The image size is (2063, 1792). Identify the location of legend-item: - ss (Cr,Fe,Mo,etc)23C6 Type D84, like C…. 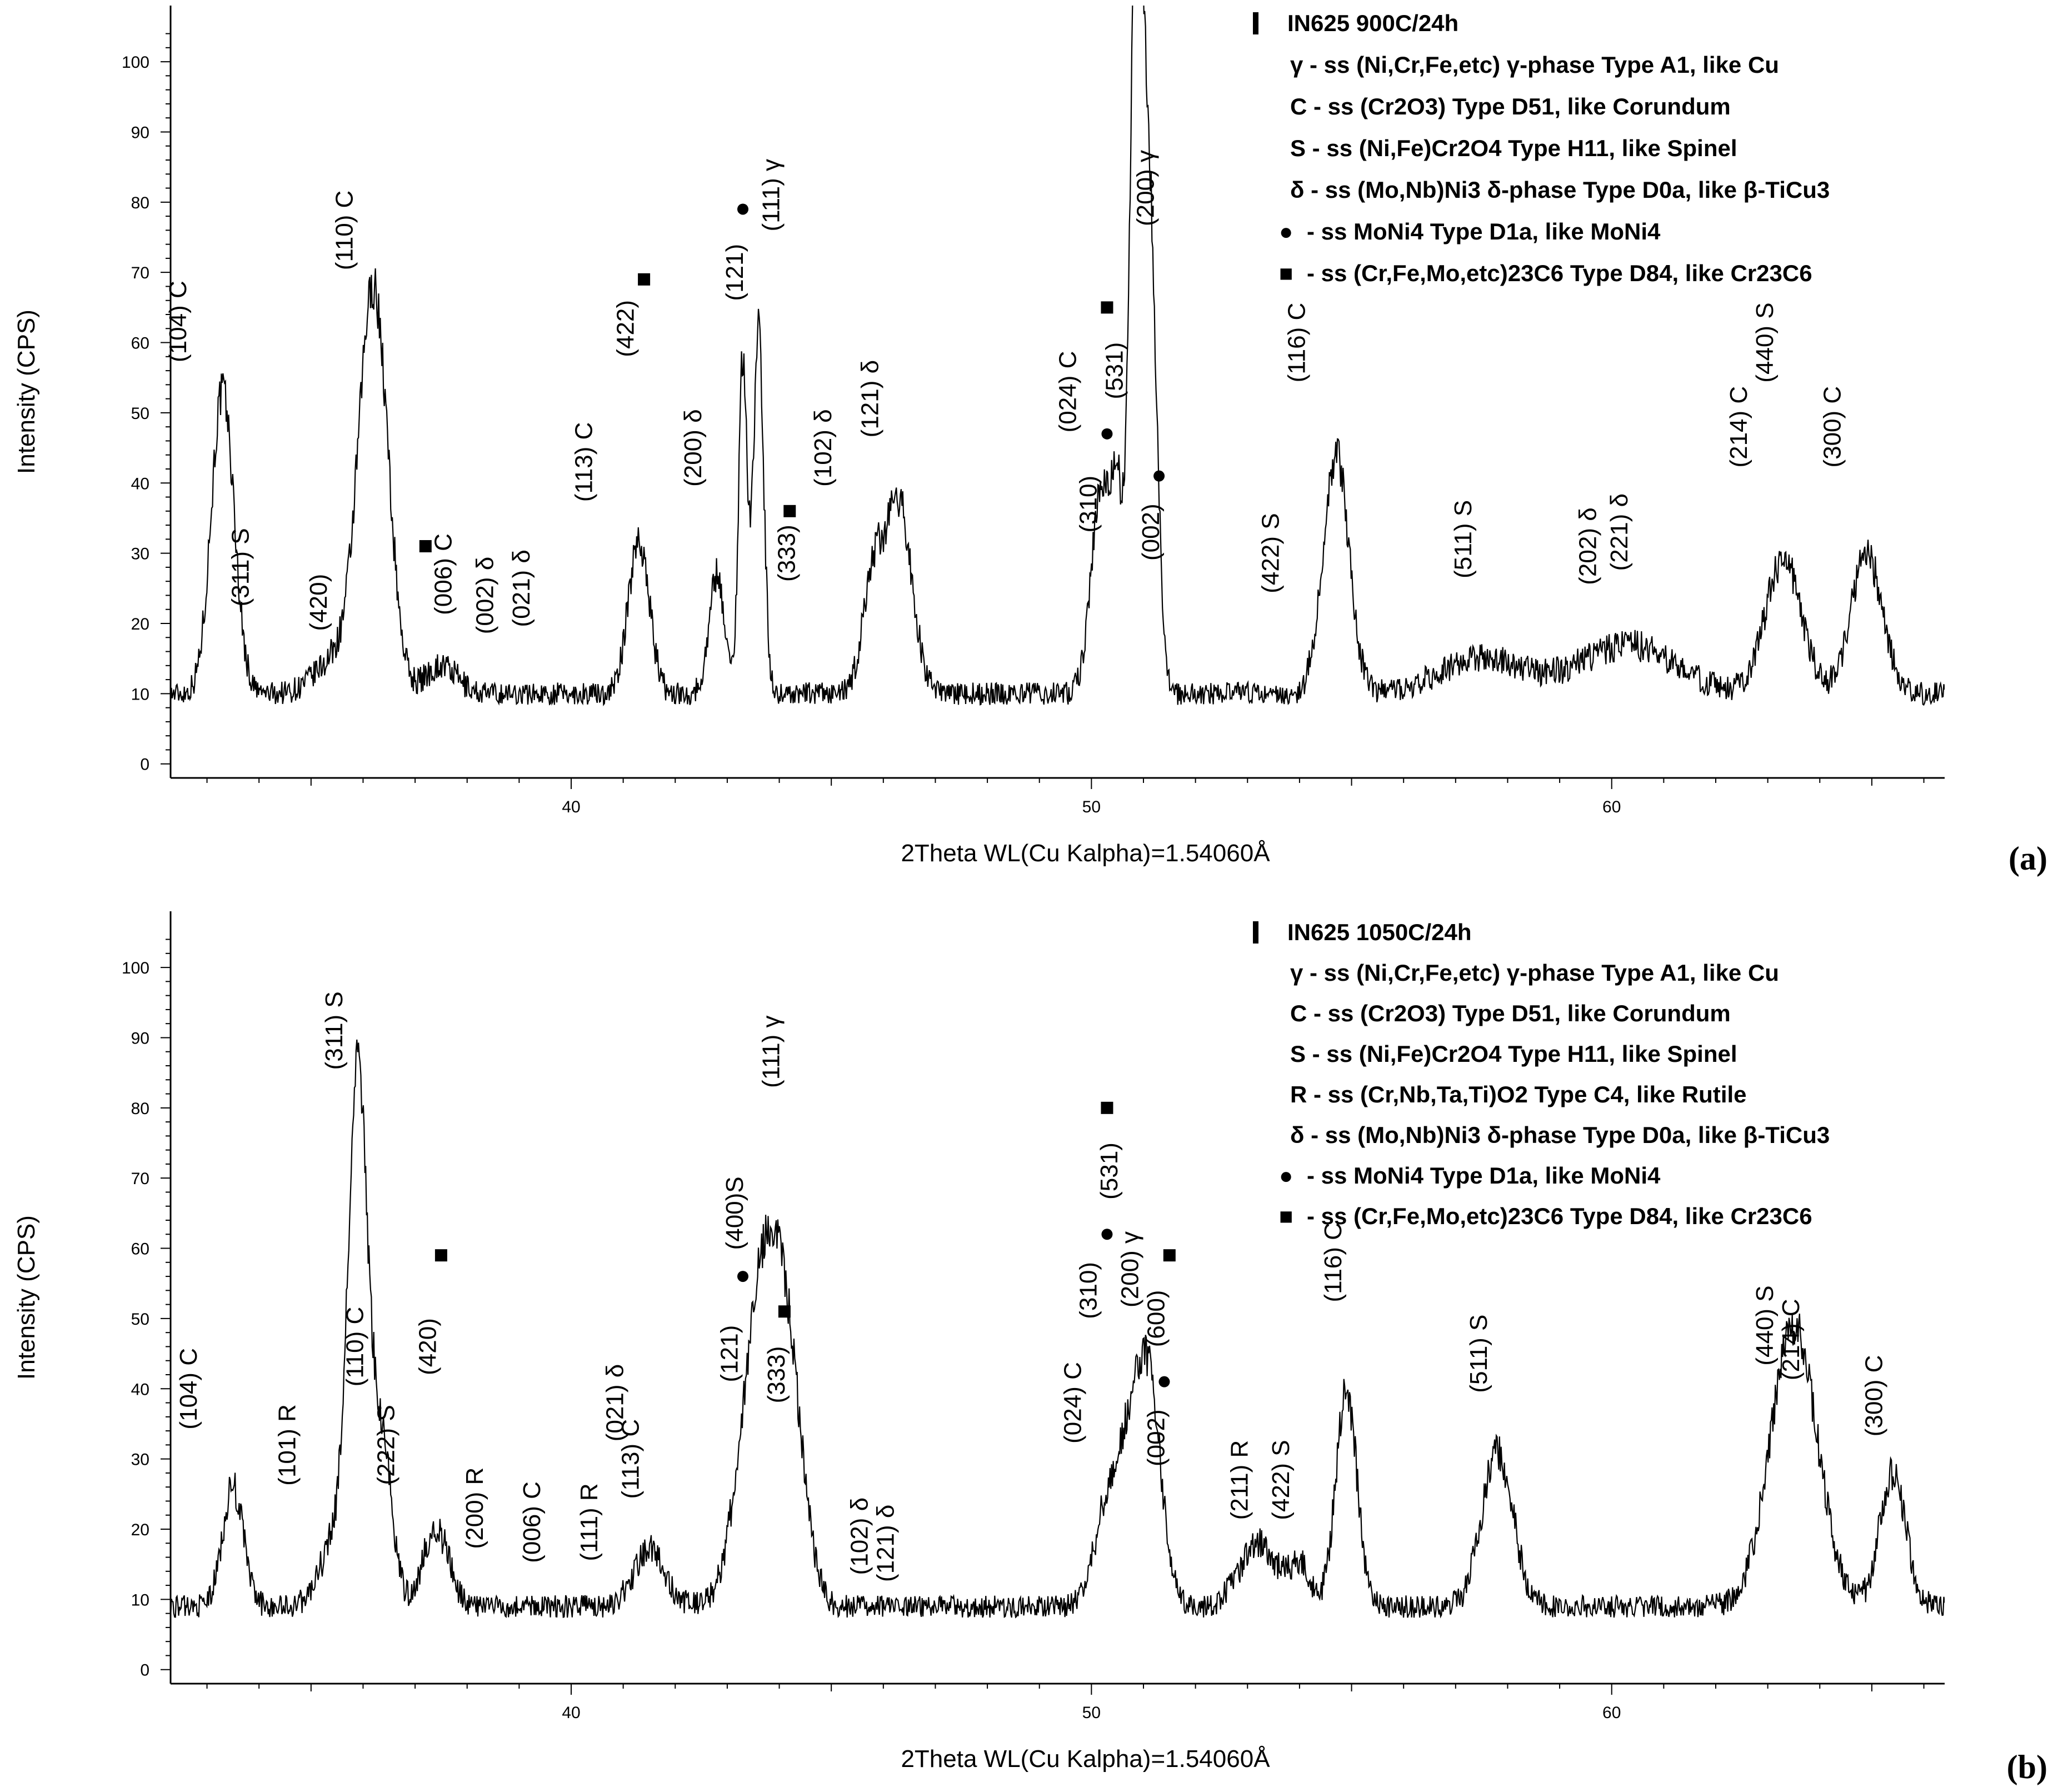
(1559, 273).